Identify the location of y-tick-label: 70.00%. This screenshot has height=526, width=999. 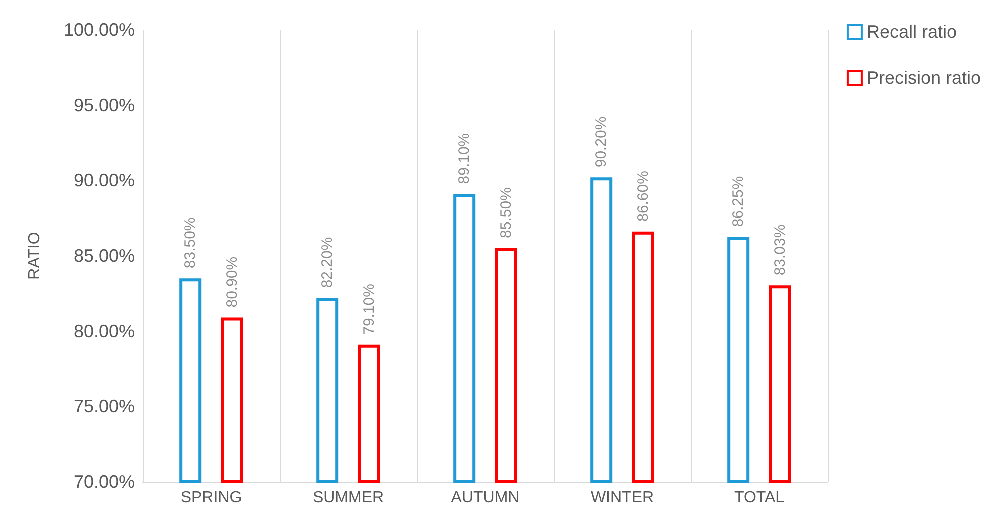
(104, 482).